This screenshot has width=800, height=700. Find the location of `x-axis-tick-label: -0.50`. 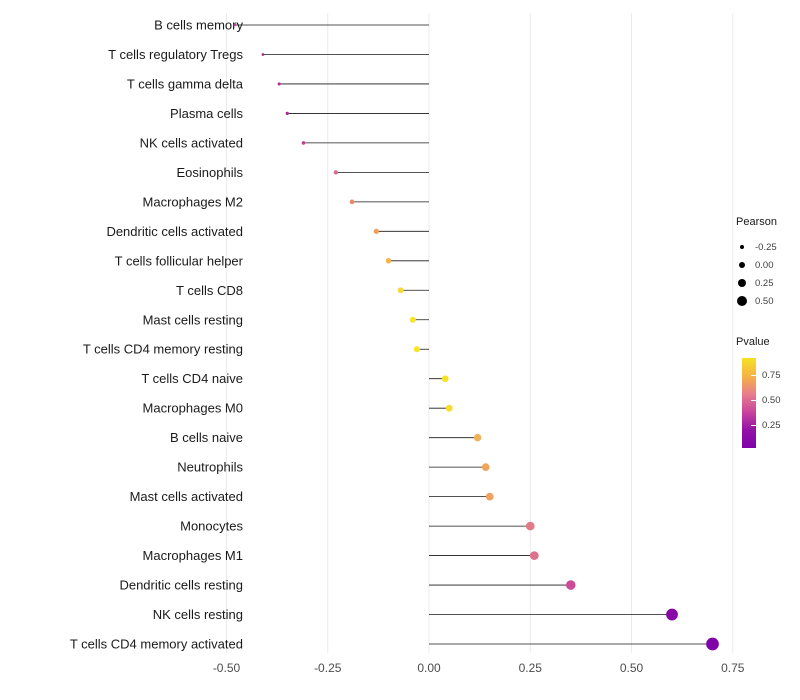

x-axis-tick-label: -0.50 is located at coordinates (227, 668).